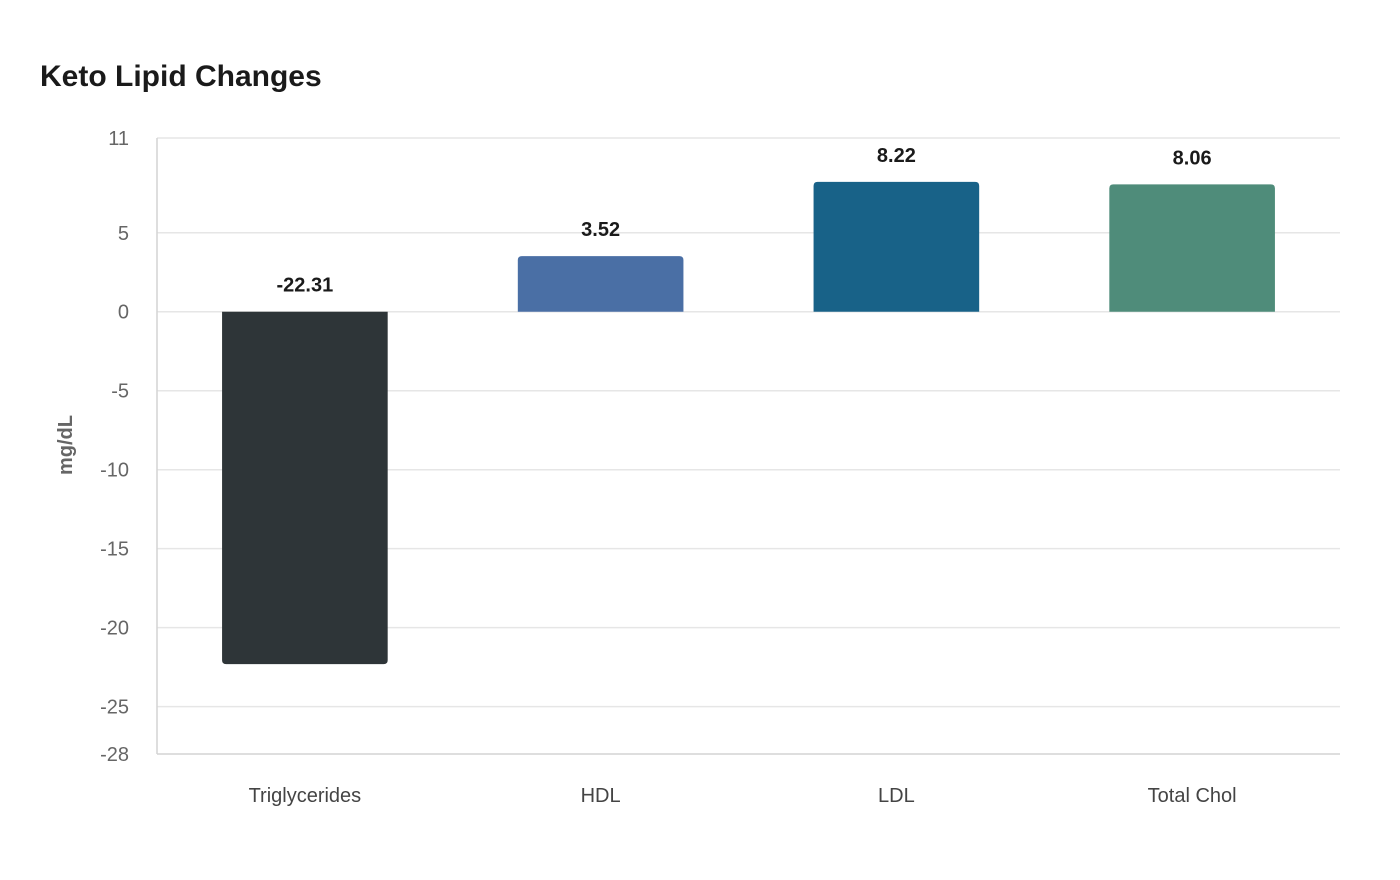 The width and height of the screenshot is (1400, 880). I want to click on x-tick-label: HDL, so click(601, 796).